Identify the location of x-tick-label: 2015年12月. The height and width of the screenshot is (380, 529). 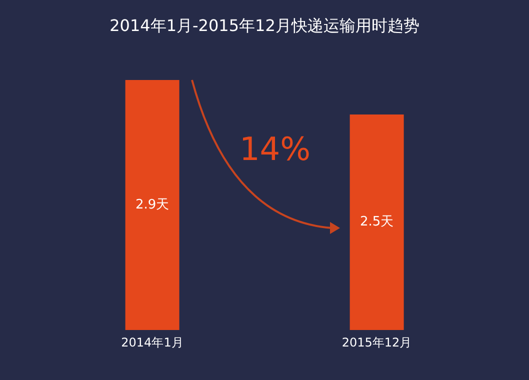
(377, 343).